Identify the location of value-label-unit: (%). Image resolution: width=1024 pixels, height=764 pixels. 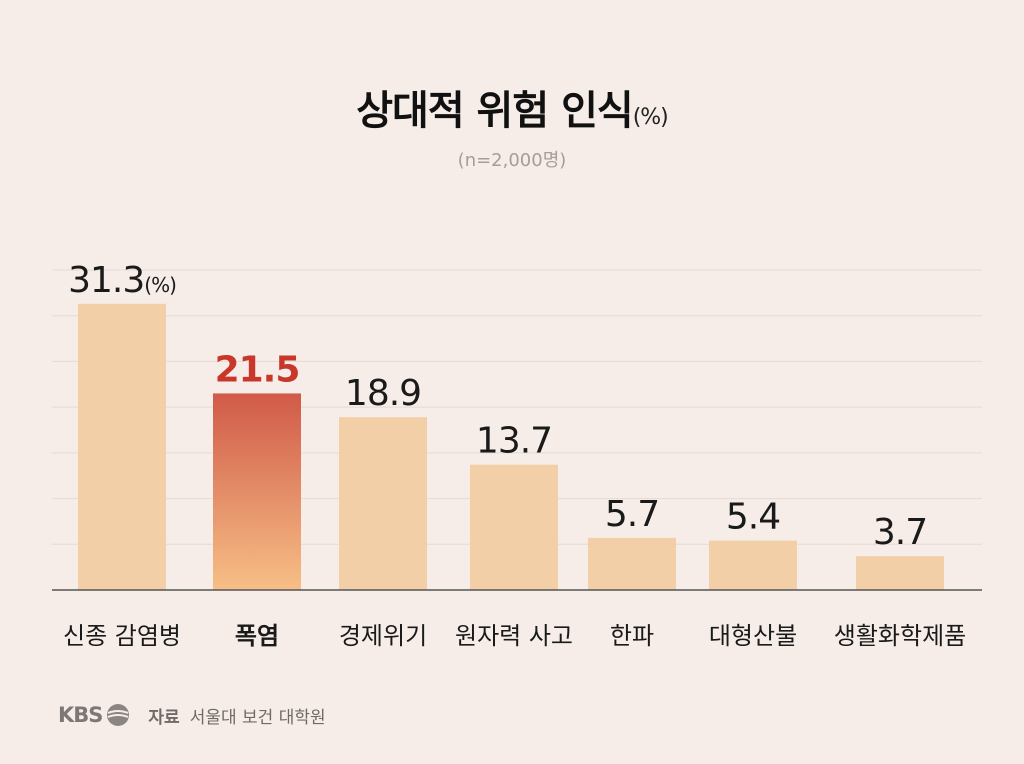
(160, 285).